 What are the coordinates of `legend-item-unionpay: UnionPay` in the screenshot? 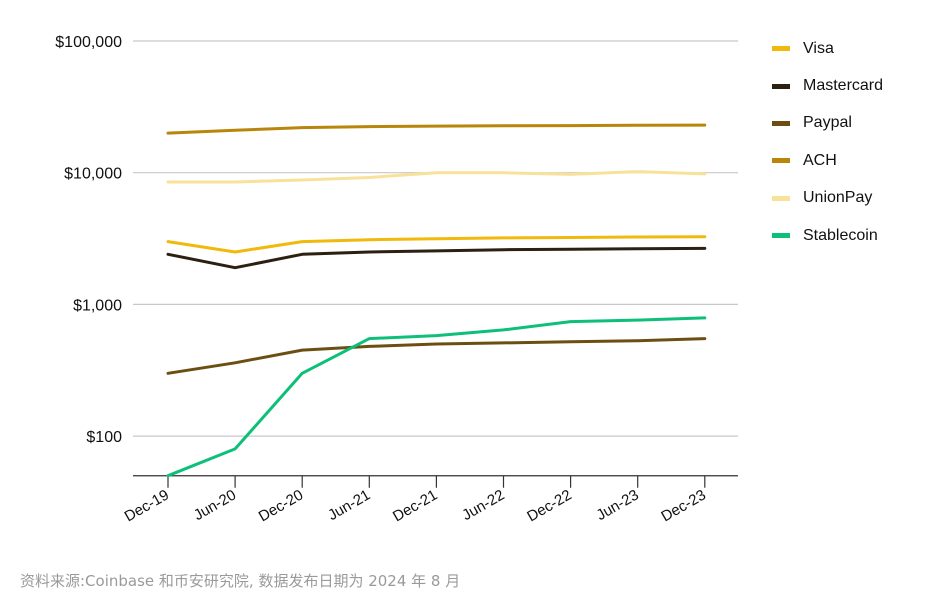 It's located at (827, 198).